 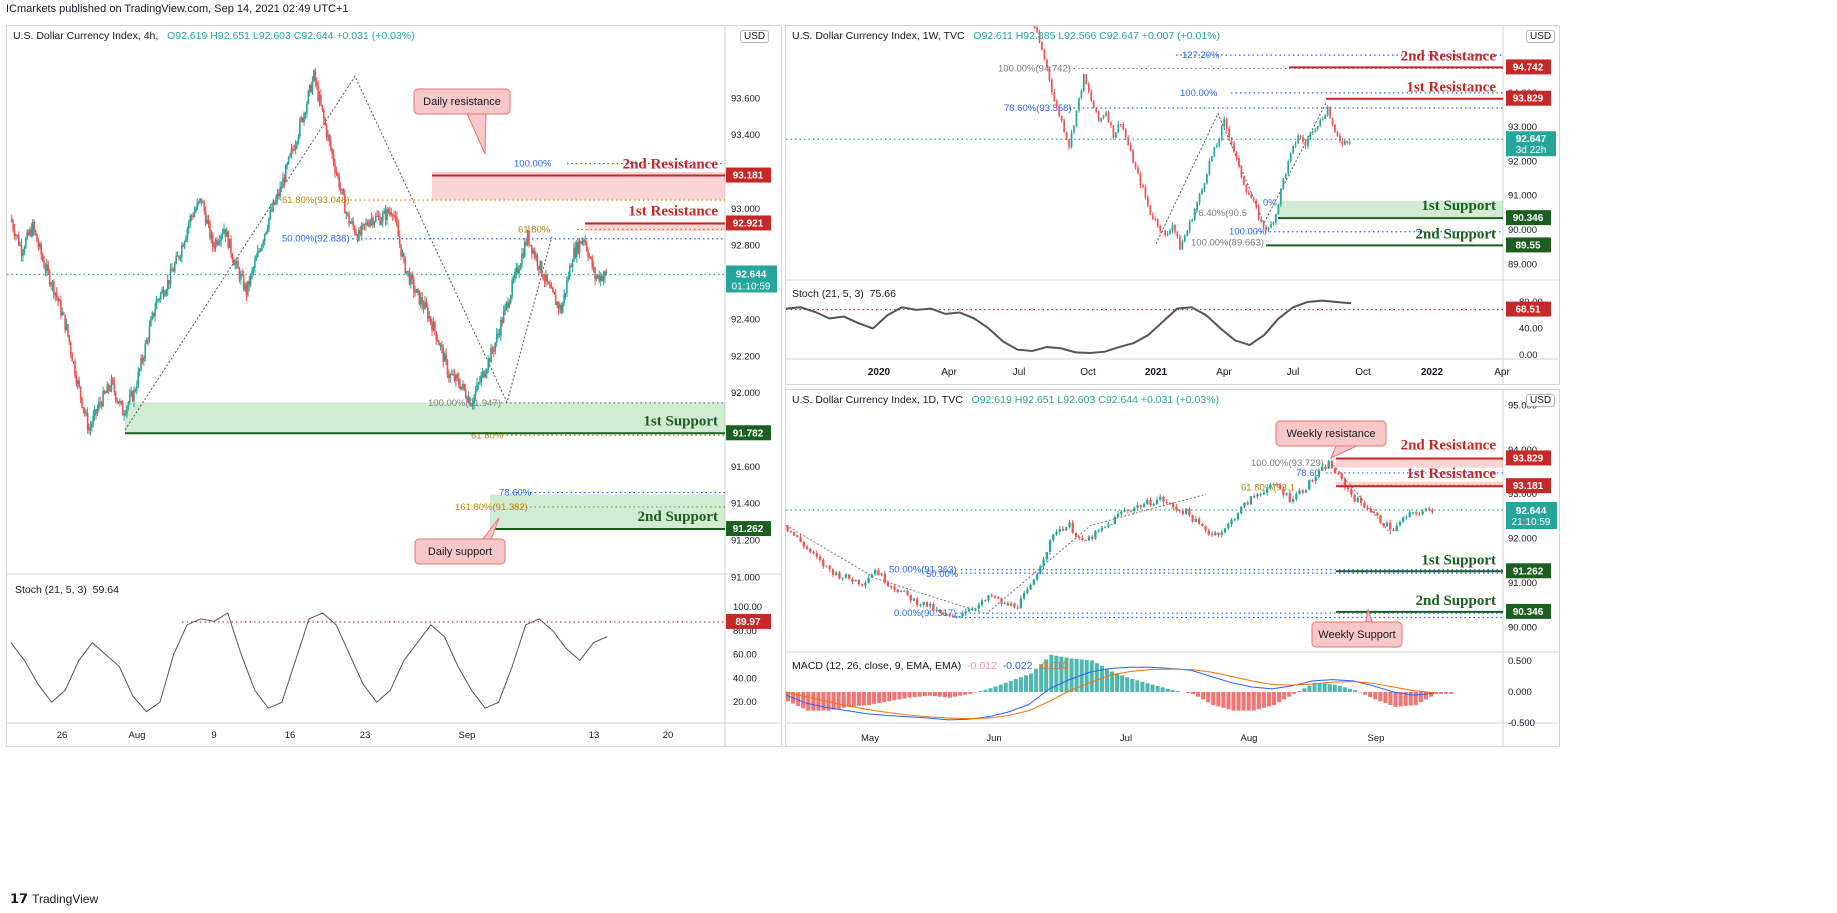 I want to click on tradingview-footer: 𝟭𝟳 TradingView, so click(x=54, y=898).